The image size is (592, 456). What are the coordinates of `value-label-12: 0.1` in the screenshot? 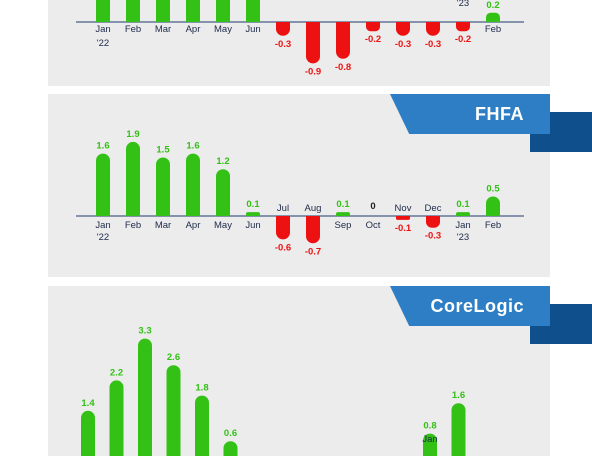 It's located at (463, 204).